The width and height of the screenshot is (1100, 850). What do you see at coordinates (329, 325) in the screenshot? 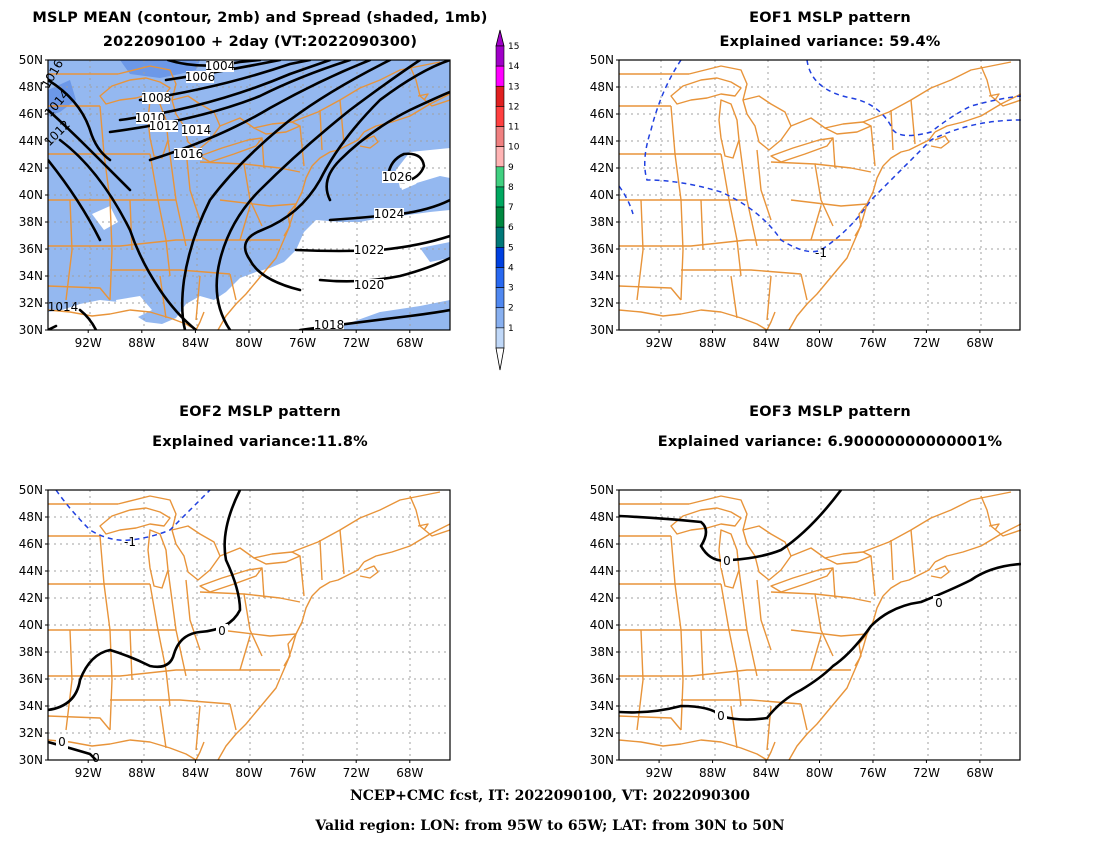
I see `svg-text: 1018` at bounding box center [329, 325].